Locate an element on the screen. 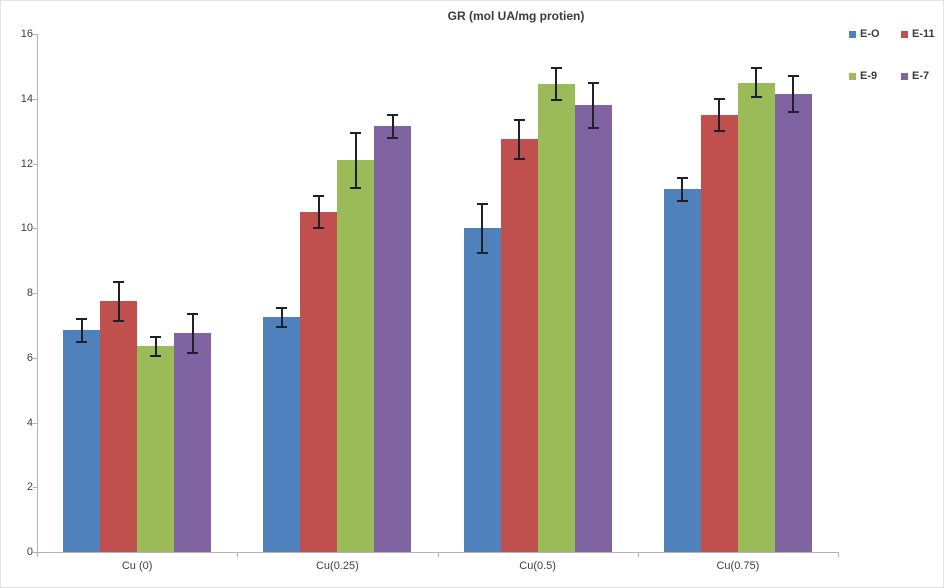 The image size is (944, 588). y-tick-label: 6 is located at coordinates (29, 357).